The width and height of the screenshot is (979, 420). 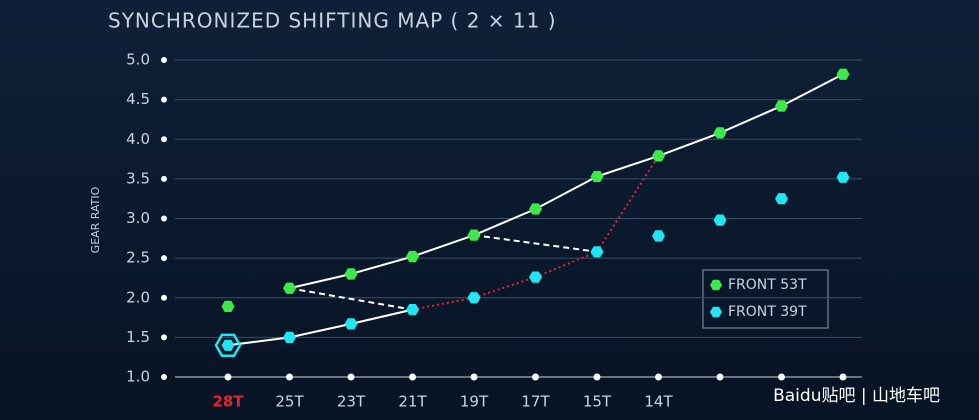 I want to click on y-tick-label: 2.0, so click(x=138, y=297).